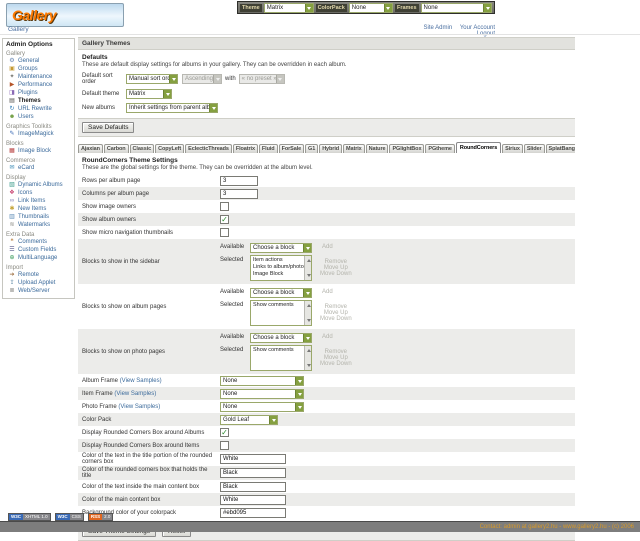  What do you see at coordinates (29, 291) in the screenshot?
I see `sidebar-item-web-server: ≣ Web/Server` at bounding box center [29, 291].